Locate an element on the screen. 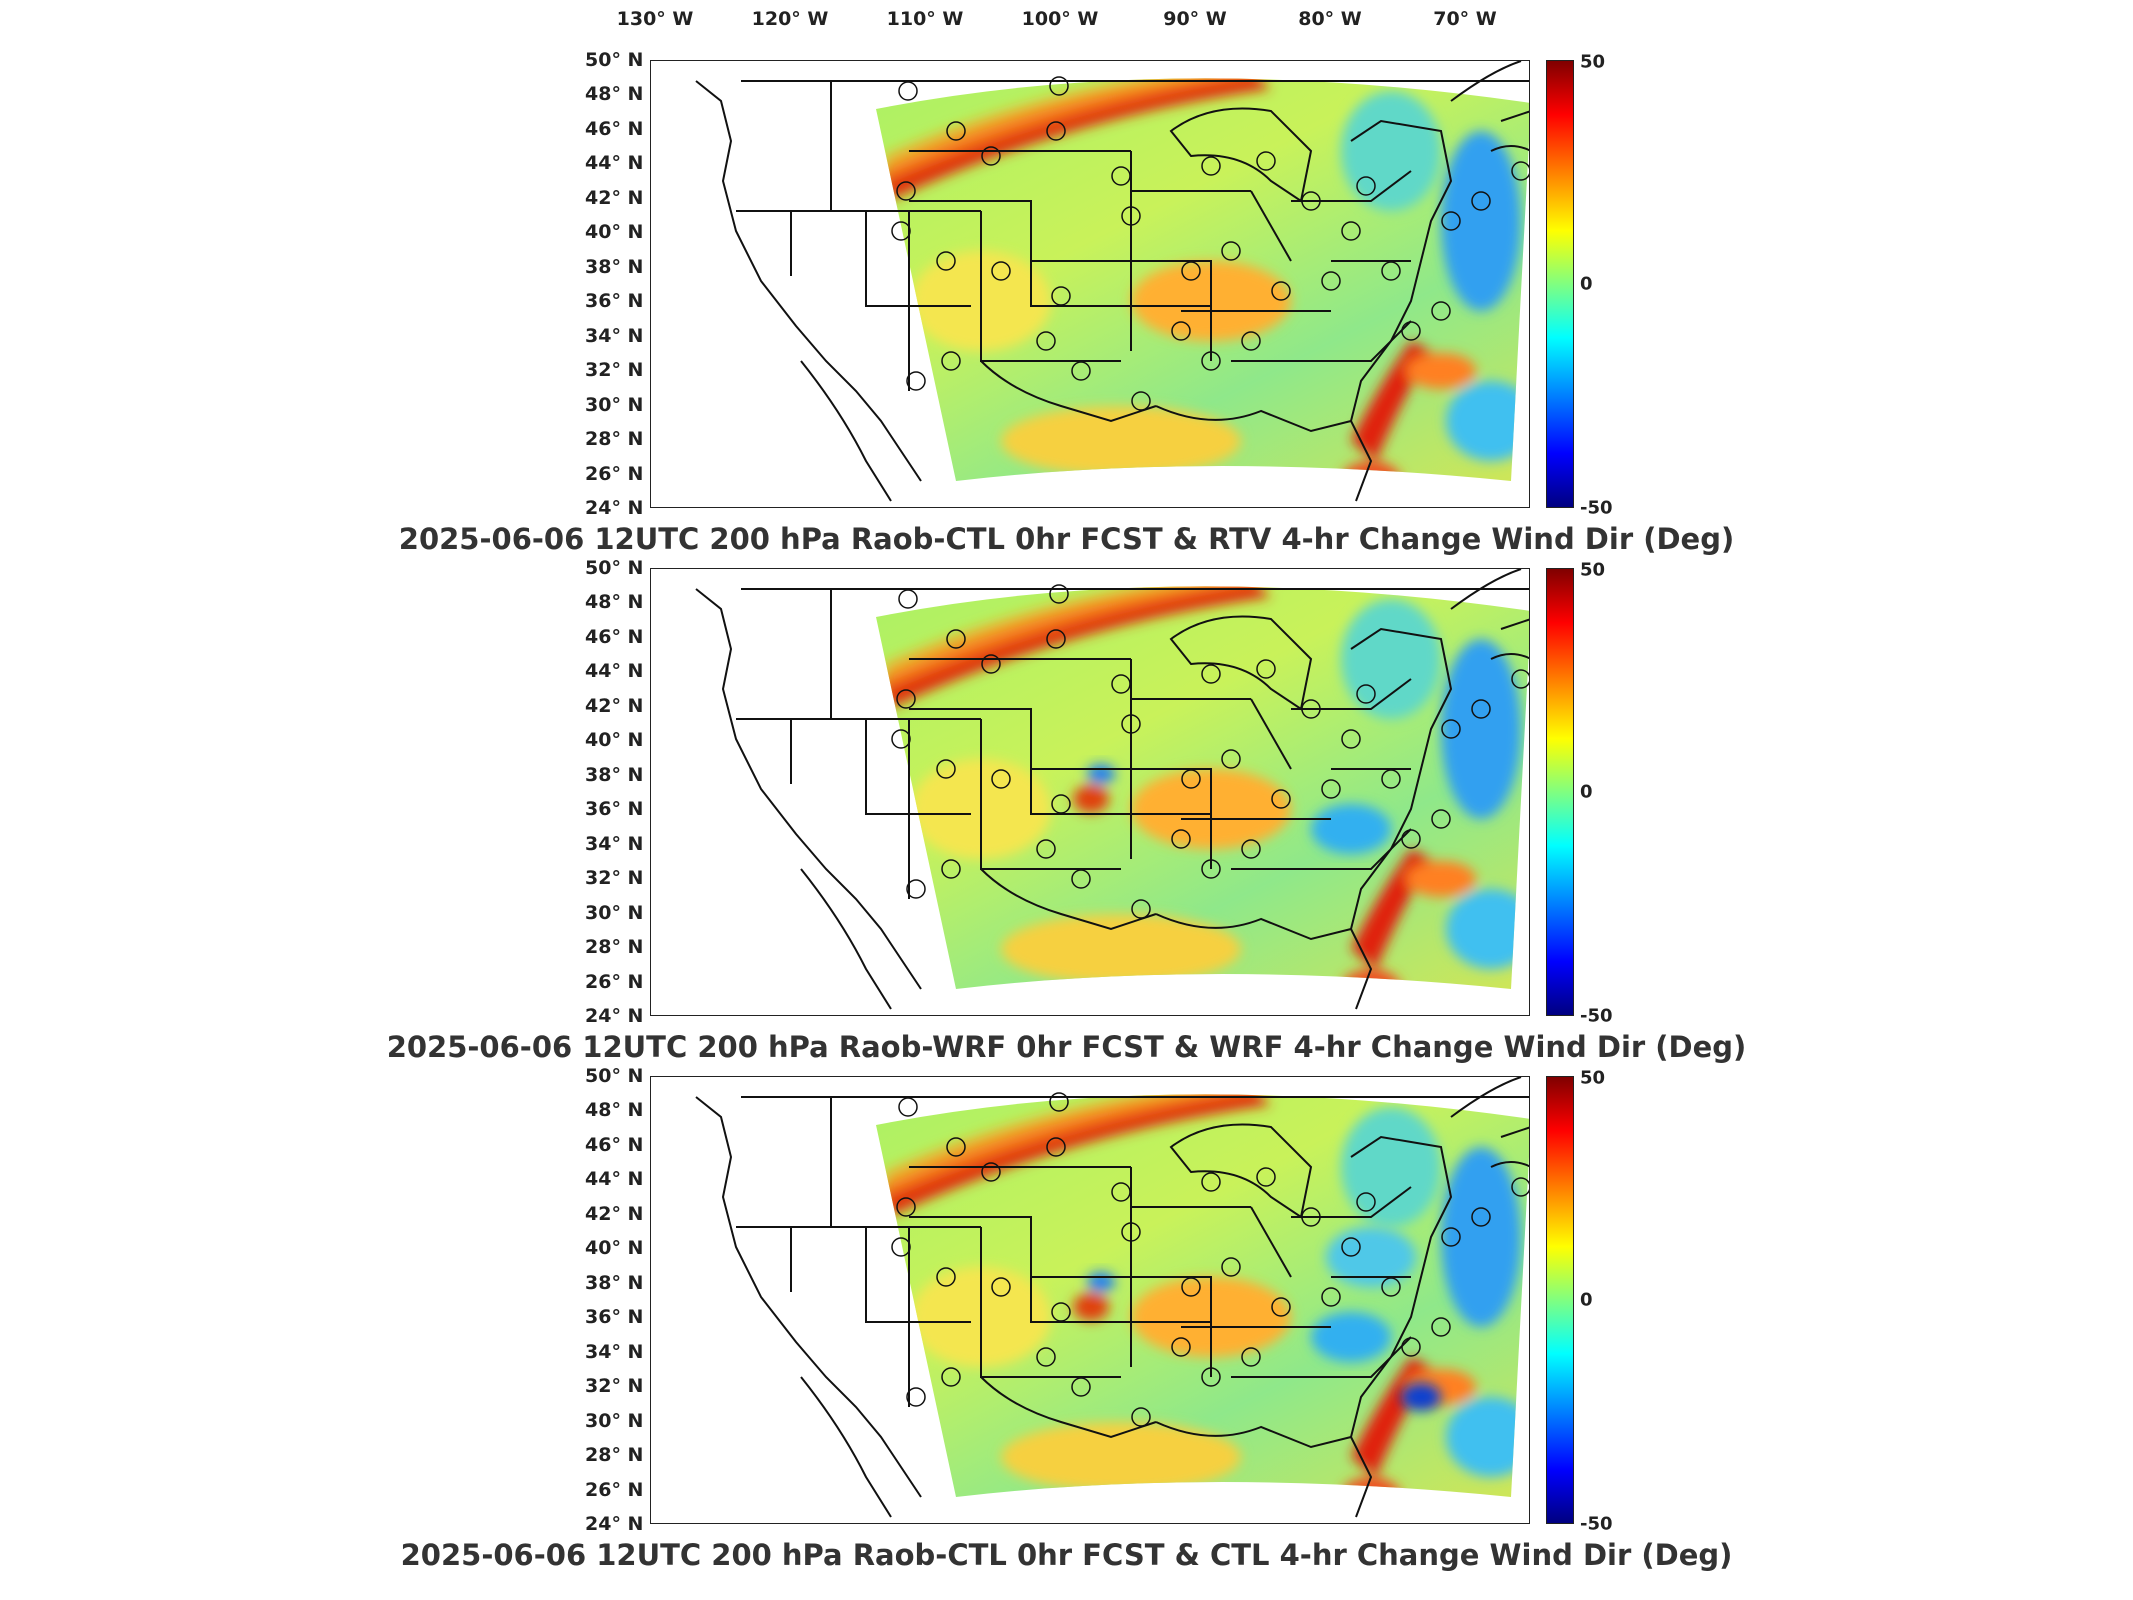 This screenshot has width=2133, height=1600. map-frame is located at coordinates (1090, 792).